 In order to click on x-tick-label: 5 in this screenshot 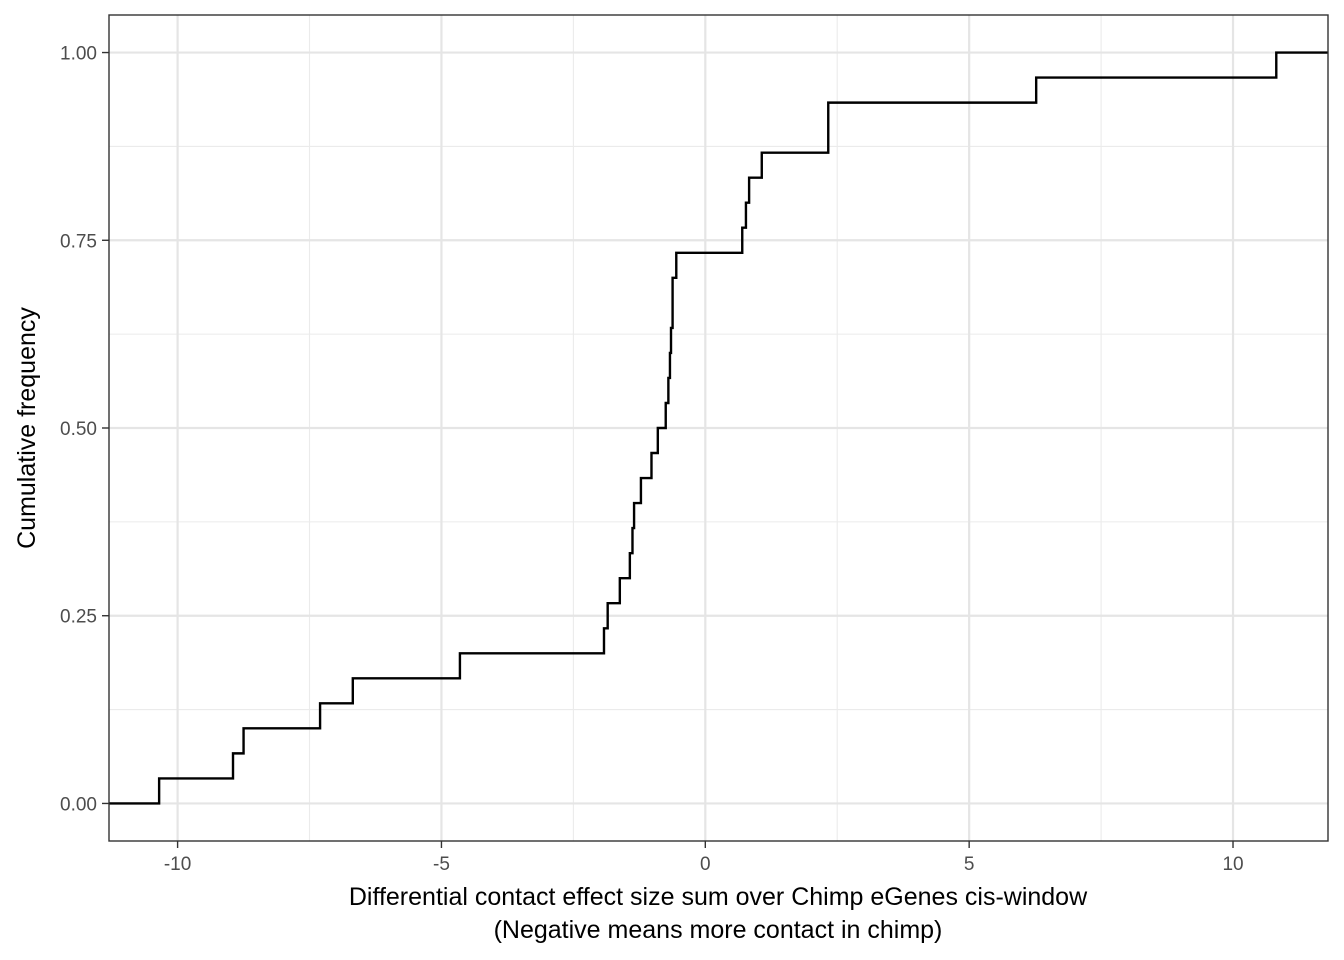, I will do `click(969, 864)`.